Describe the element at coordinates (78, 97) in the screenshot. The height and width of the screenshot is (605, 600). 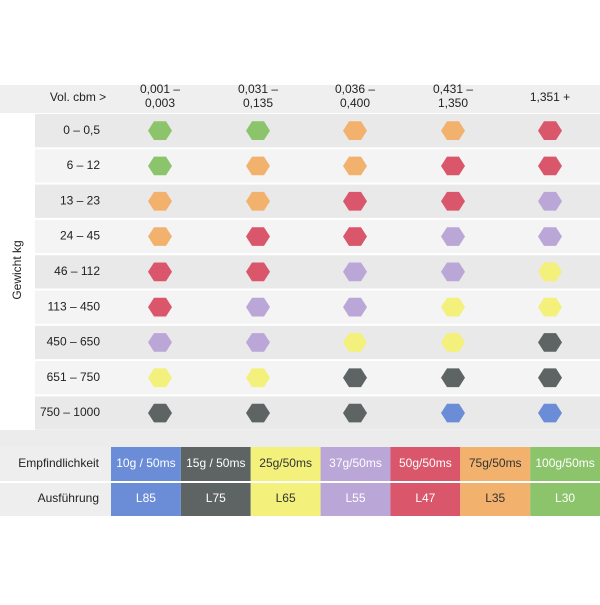
I see `vol-label: Vol. cbm >` at that location.